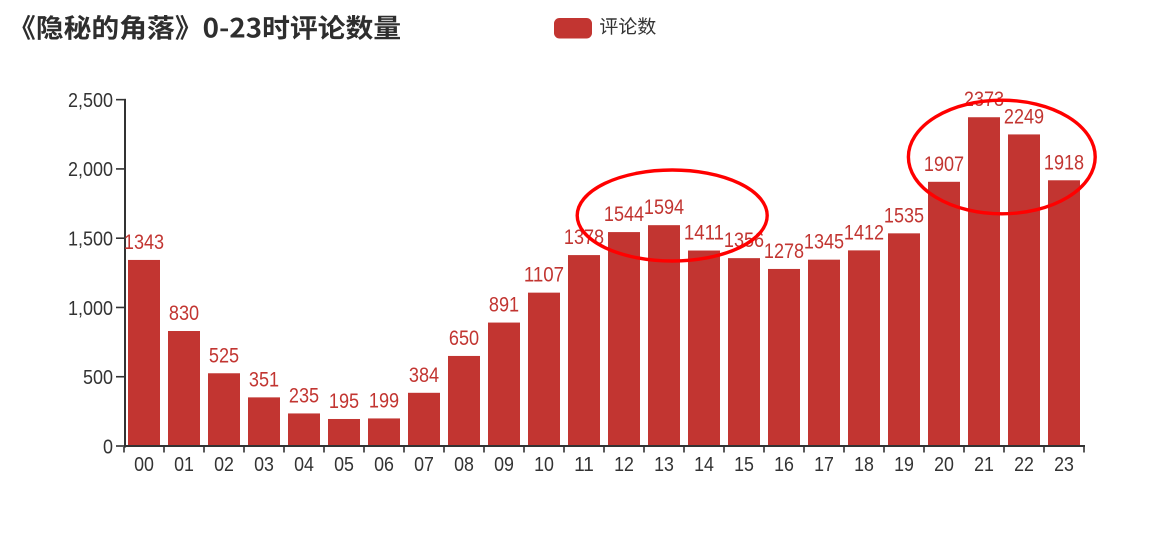 This screenshot has width=1157, height=533. What do you see at coordinates (108, 446) in the screenshot?
I see `svg-text: 0` at bounding box center [108, 446].